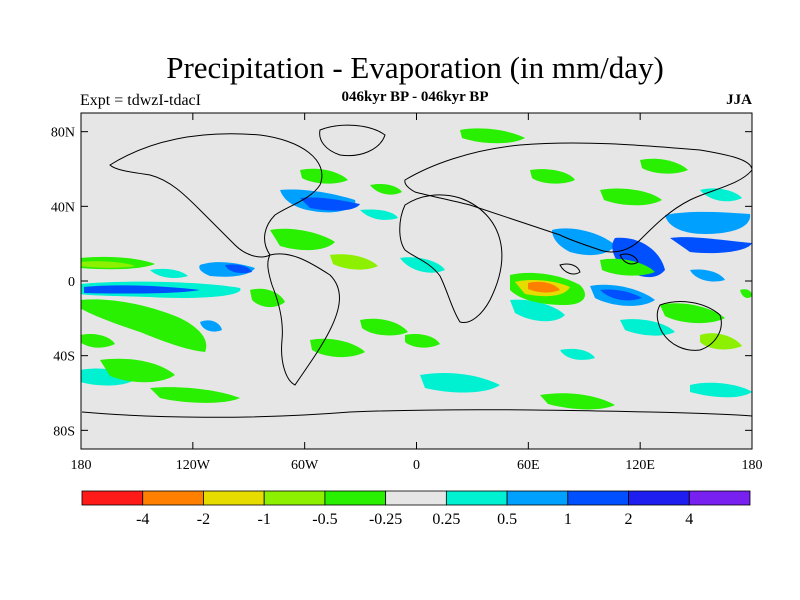 The image size is (800, 600). What do you see at coordinates (415, 97) in the screenshot?
I see `chart-subtitle: 046kyr BP - 046kyr BP` at bounding box center [415, 97].